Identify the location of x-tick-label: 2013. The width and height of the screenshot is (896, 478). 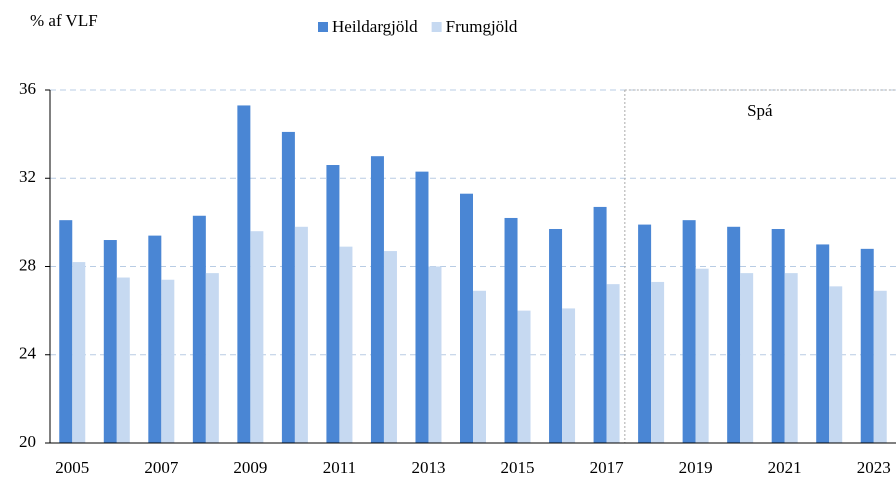
(428, 467).